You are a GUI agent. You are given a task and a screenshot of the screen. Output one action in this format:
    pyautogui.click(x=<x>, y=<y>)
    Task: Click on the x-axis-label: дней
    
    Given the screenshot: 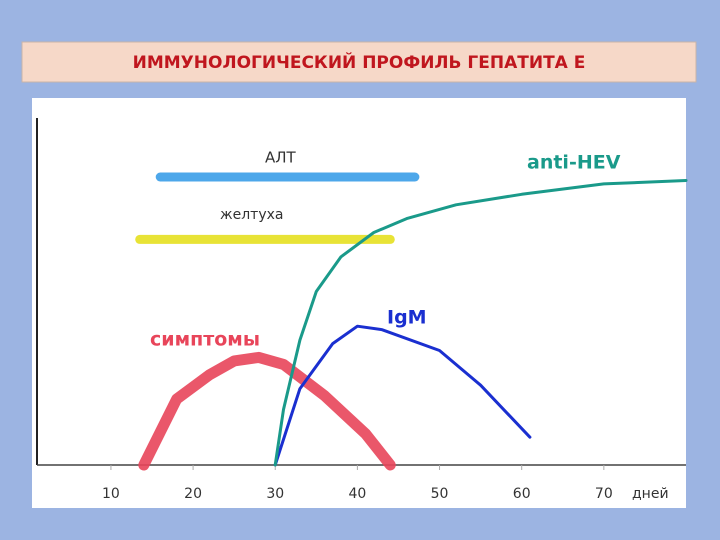 What is the action you would take?
    pyautogui.click(x=650, y=494)
    